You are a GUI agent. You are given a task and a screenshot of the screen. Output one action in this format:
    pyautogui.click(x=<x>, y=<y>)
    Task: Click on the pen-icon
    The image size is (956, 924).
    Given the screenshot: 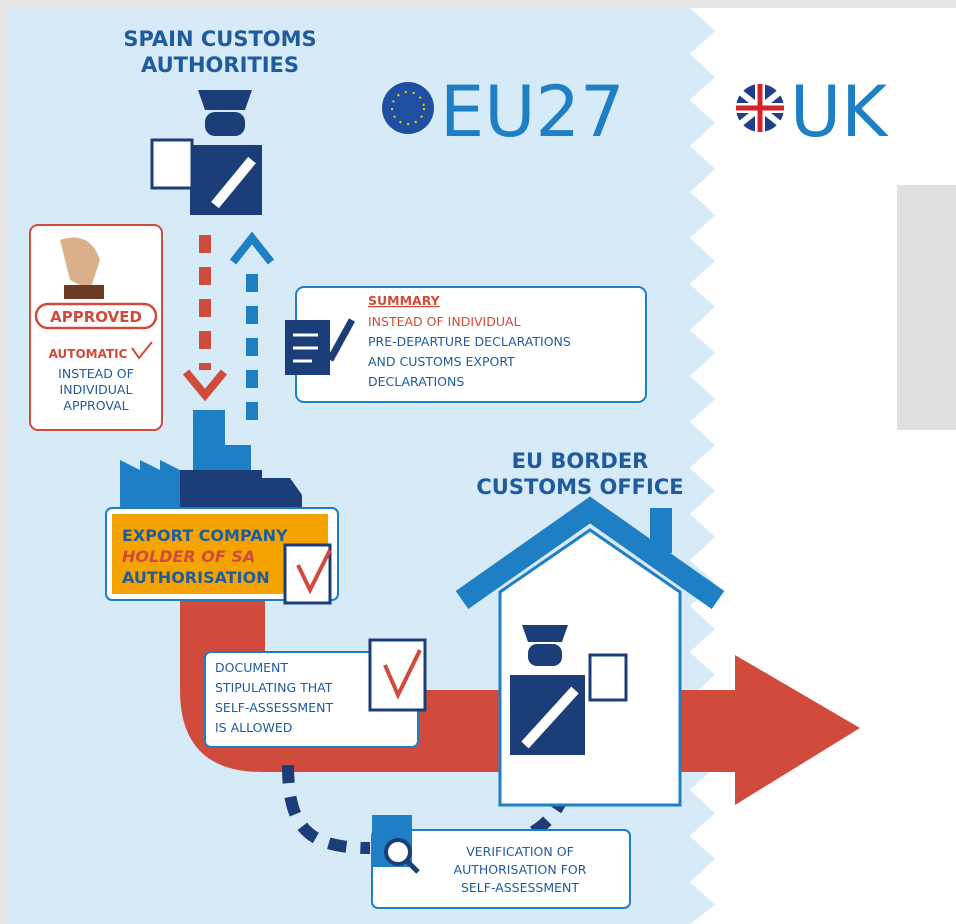 What is the action you would take?
    pyautogui.click(x=341, y=340)
    